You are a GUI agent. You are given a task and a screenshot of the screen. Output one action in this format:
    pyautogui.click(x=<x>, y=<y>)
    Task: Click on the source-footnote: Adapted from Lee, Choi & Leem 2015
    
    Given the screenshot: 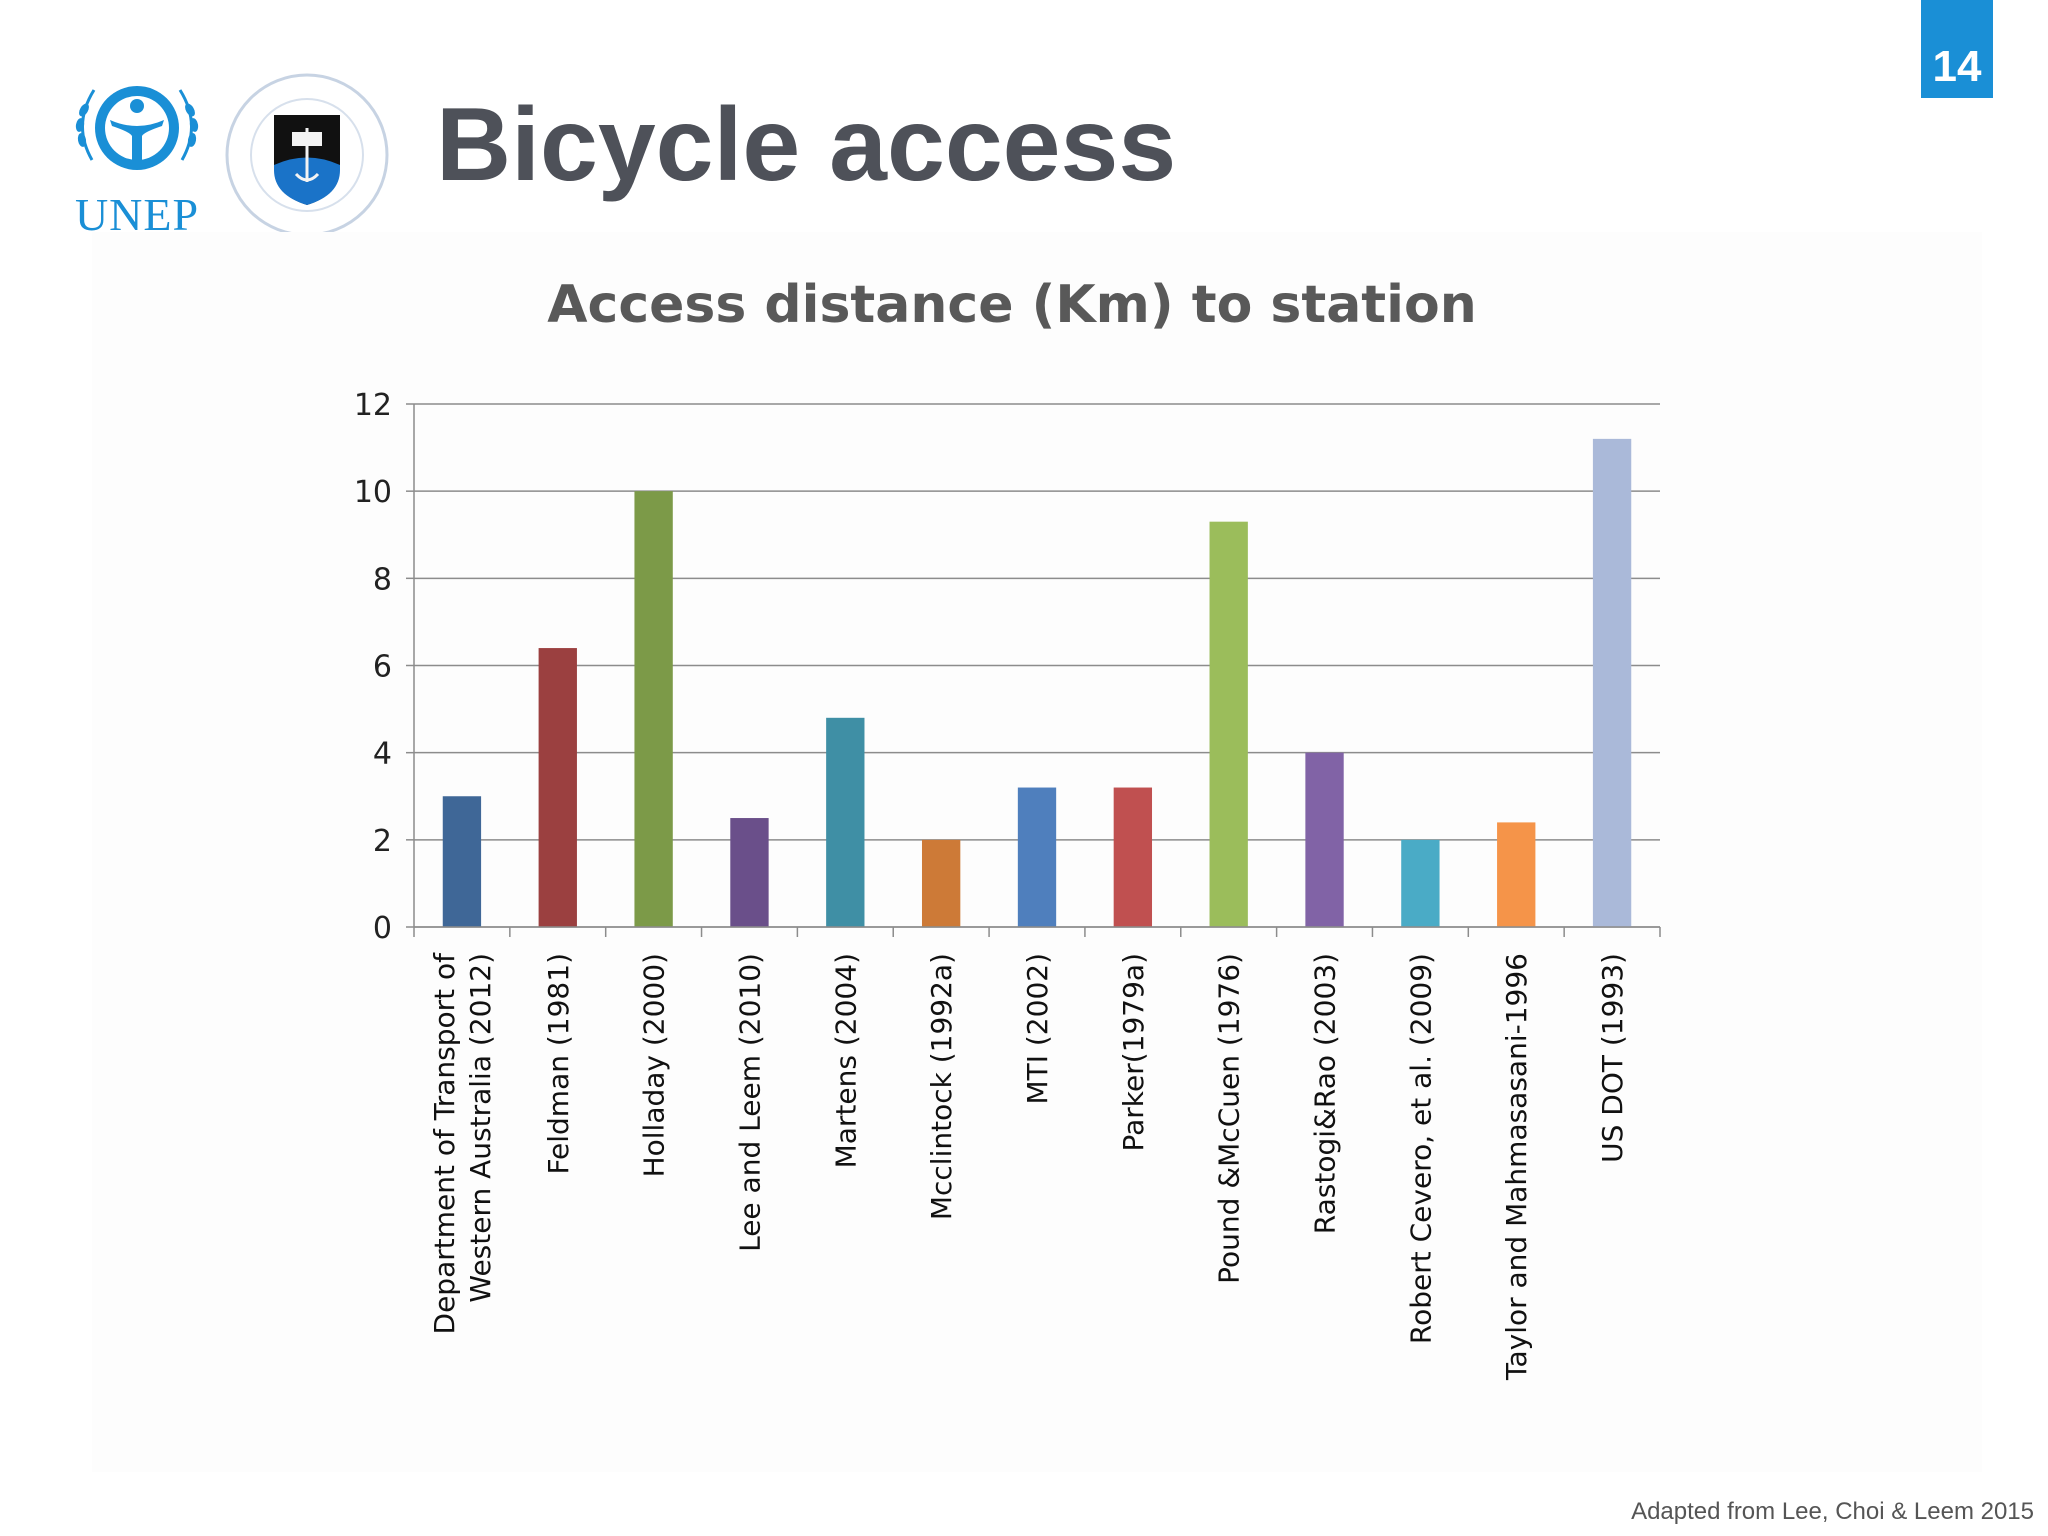 What is the action you would take?
    pyautogui.click(x=1832, y=1511)
    